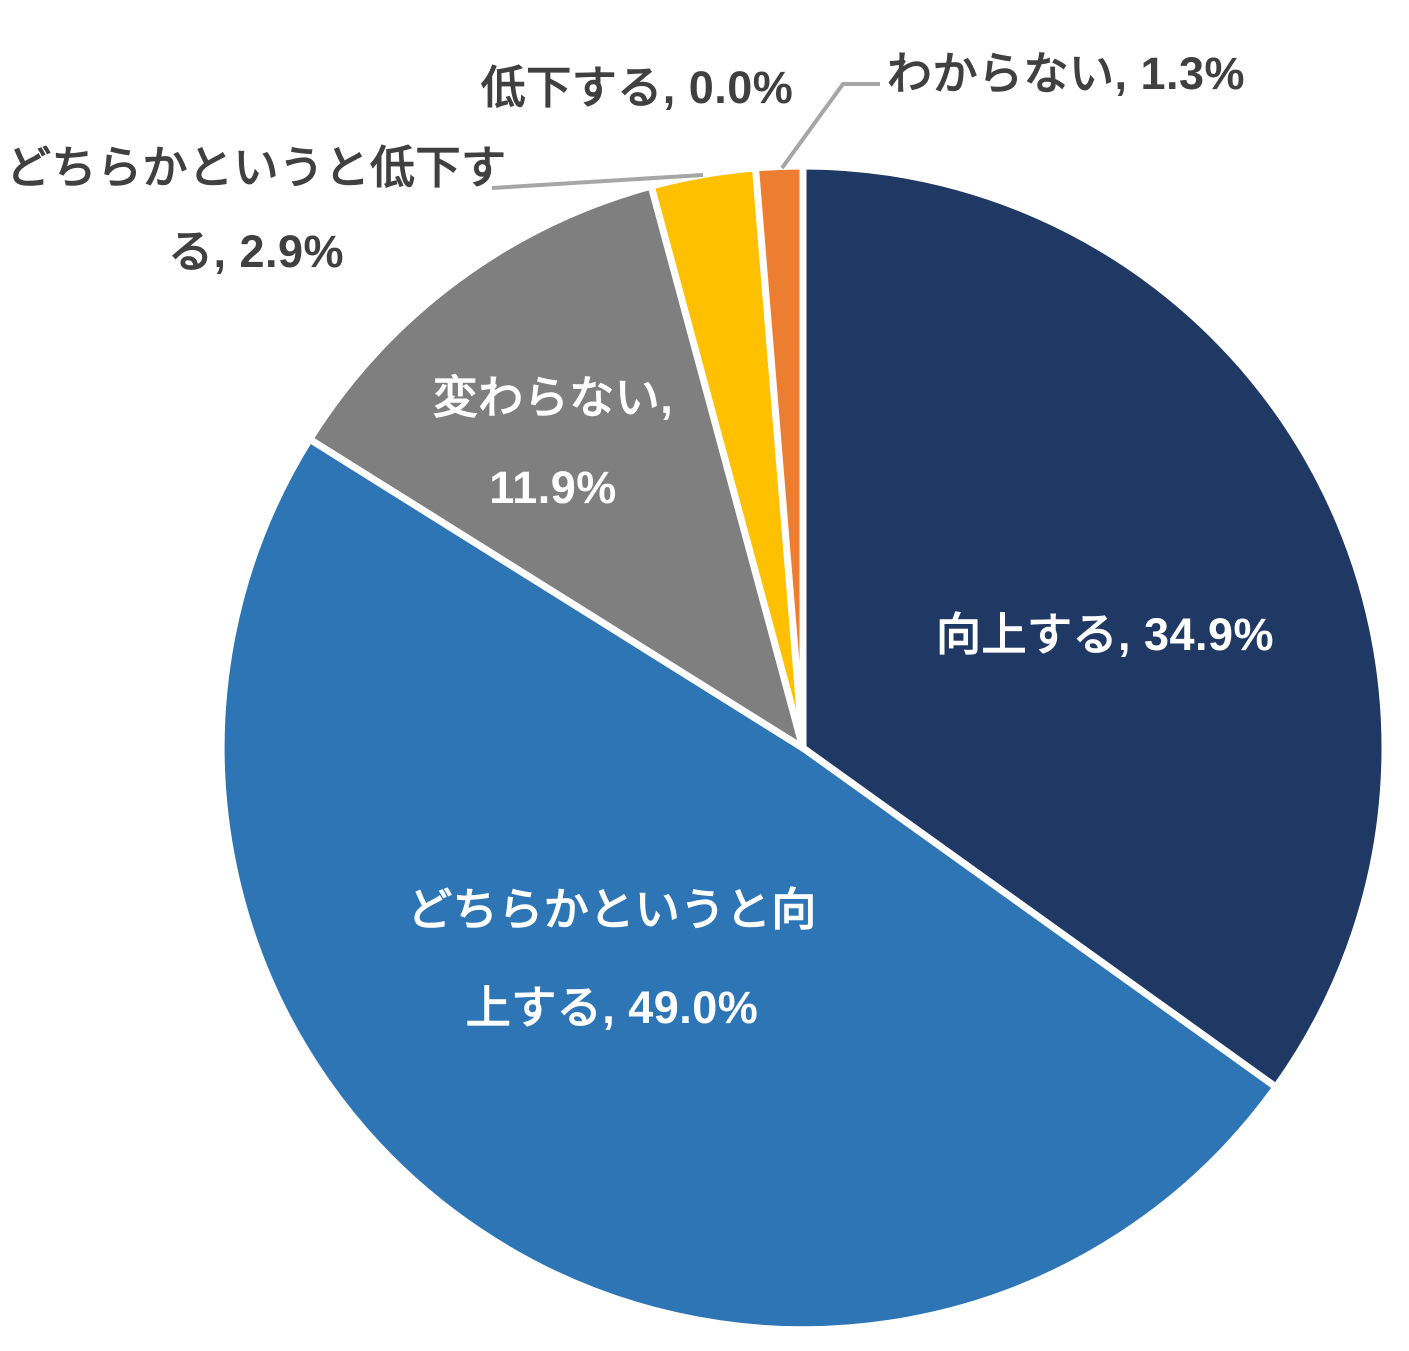  I want to click on slice-label-text: 向上する, 34.9%, so click(1105, 634).